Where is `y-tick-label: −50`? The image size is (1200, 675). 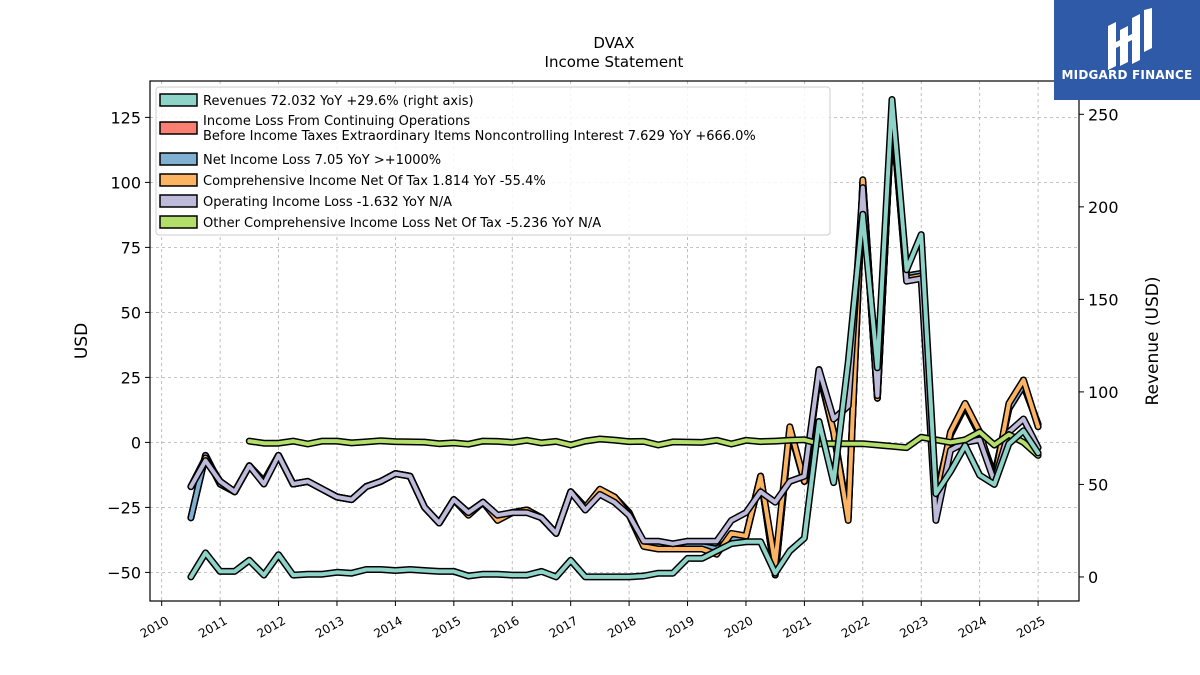
y-tick-label: −50 is located at coordinates (124, 572).